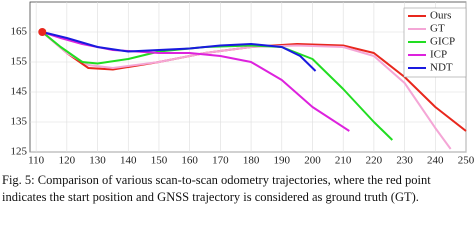  Describe the element at coordinates (19, 32) in the screenshot. I see `y-tick-label: 165` at that location.